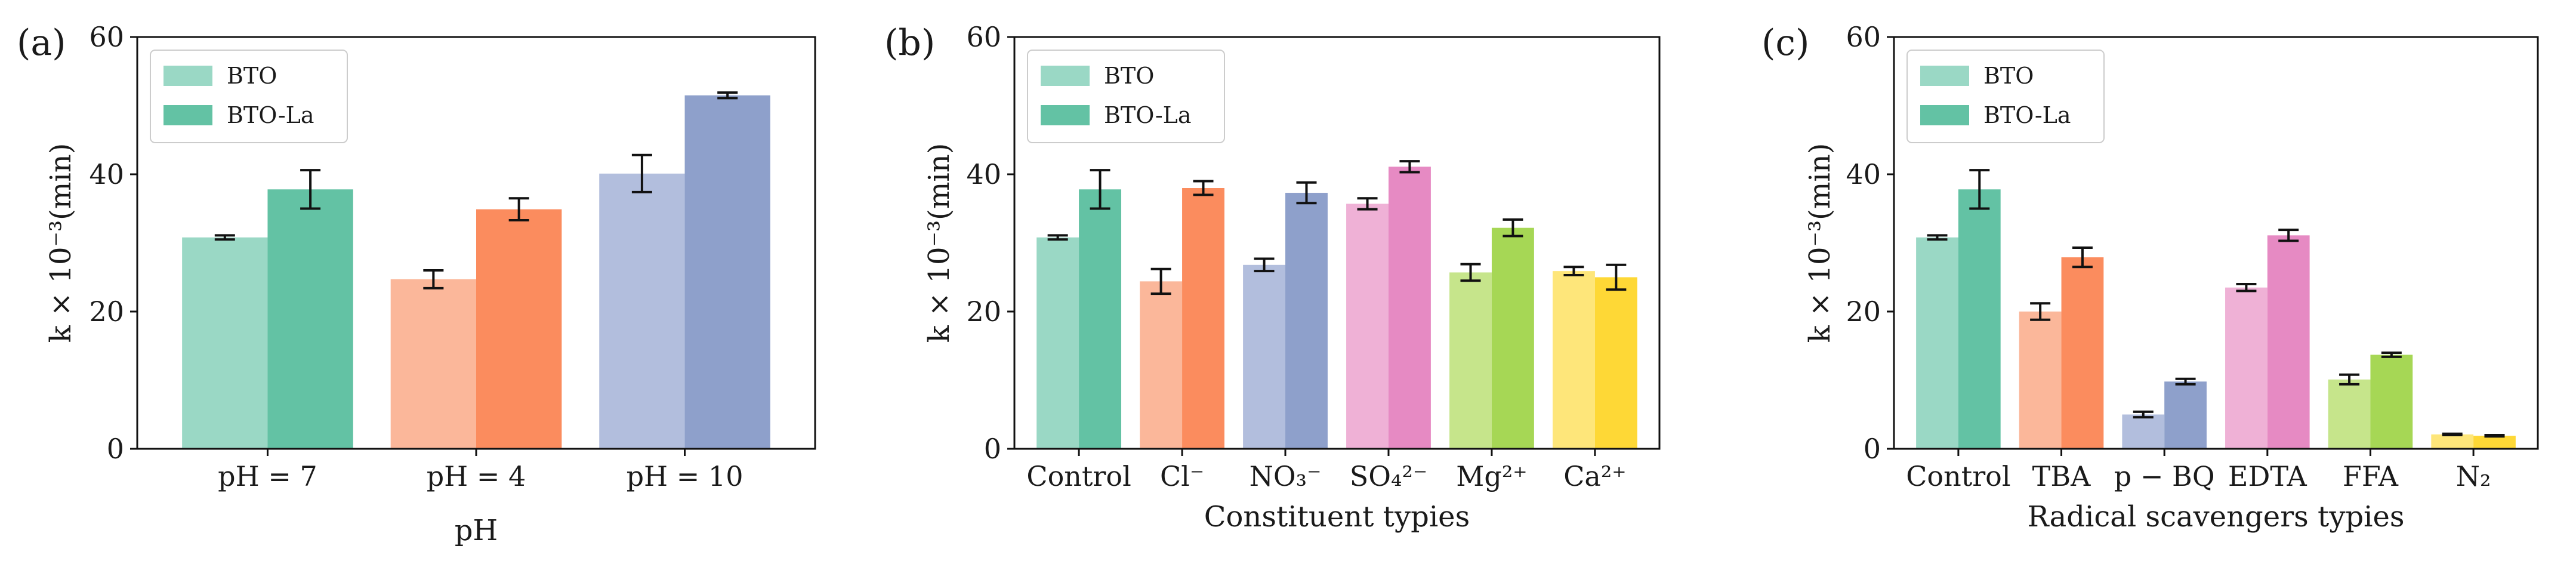 The height and width of the screenshot is (564, 2576). What do you see at coordinates (42, 43) in the screenshot?
I see `panel-label: (a)` at bounding box center [42, 43].